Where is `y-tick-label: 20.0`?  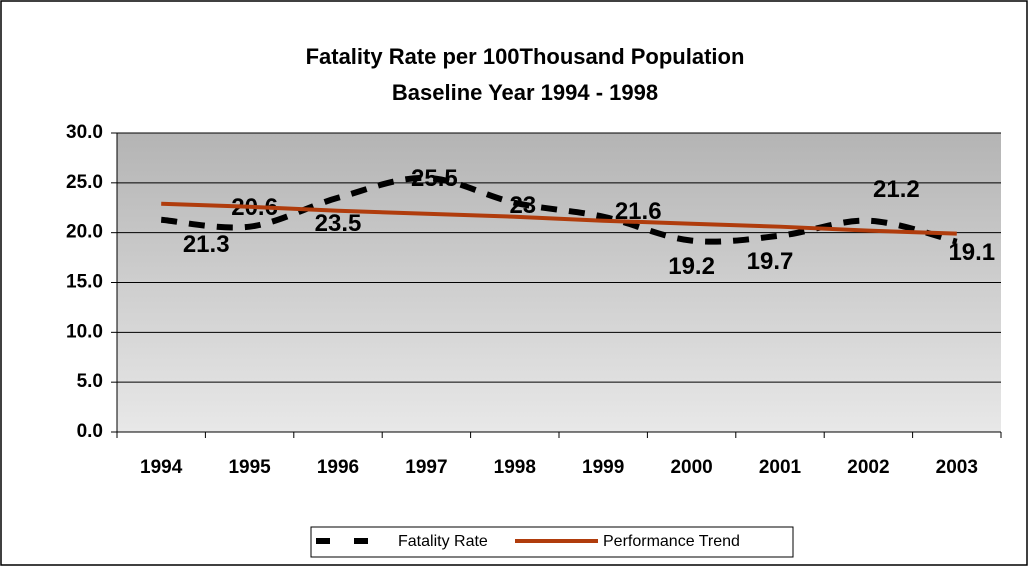
y-tick-label: 20.0 is located at coordinates (84, 232).